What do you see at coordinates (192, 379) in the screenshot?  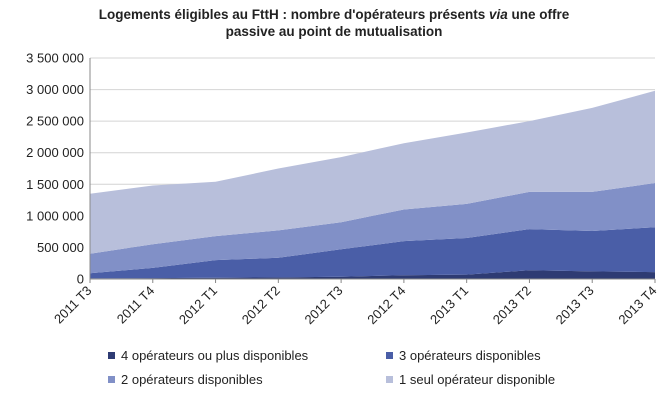 I see `legend-label: 2 opérateurs disponibles` at bounding box center [192, 379].